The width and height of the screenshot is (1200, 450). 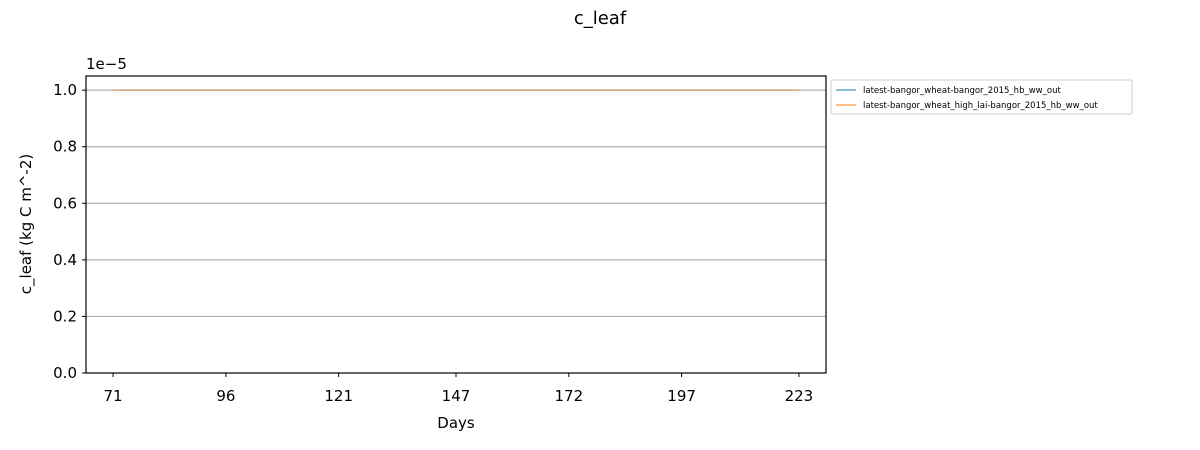 I want to click on y-tick-label: 1.0, so click(x=65, y=90).